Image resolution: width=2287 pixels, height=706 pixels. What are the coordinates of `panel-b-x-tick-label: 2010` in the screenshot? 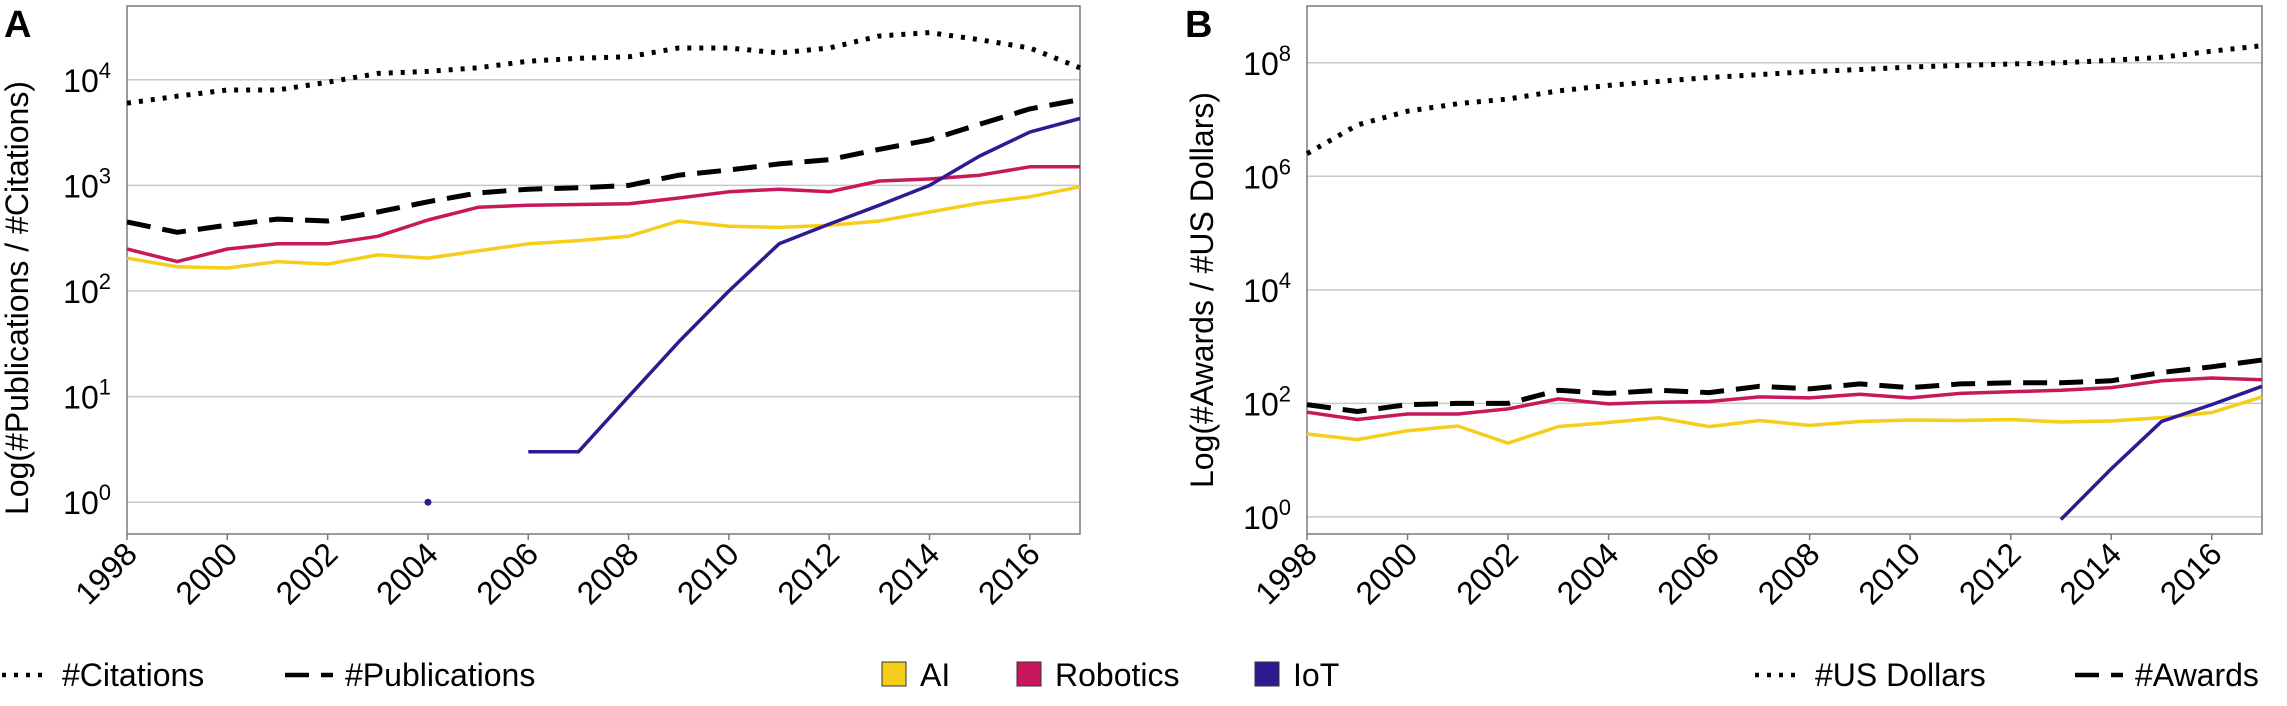 It's located at (1889, 573).